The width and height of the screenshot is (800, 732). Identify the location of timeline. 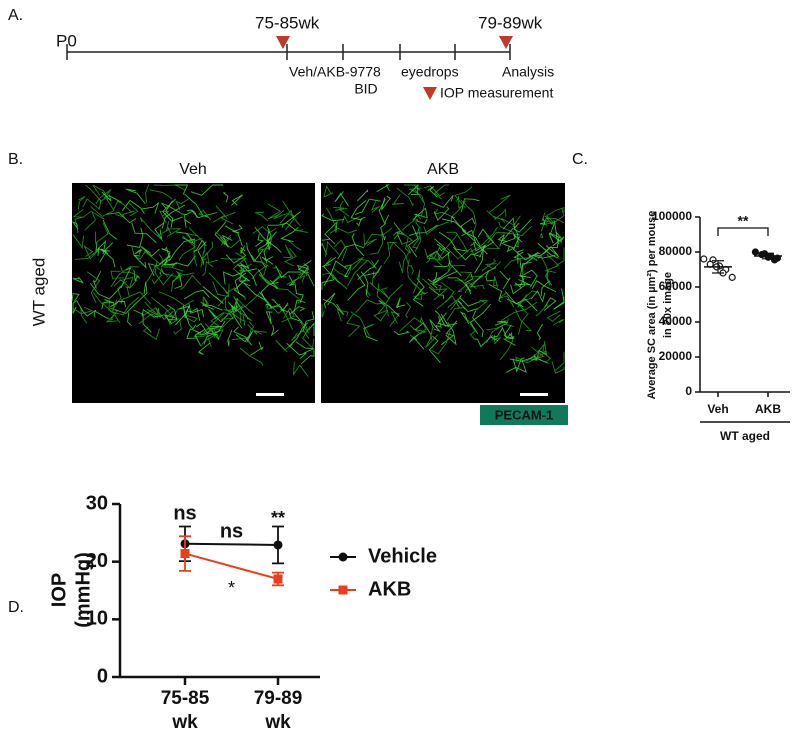
(288, 52).